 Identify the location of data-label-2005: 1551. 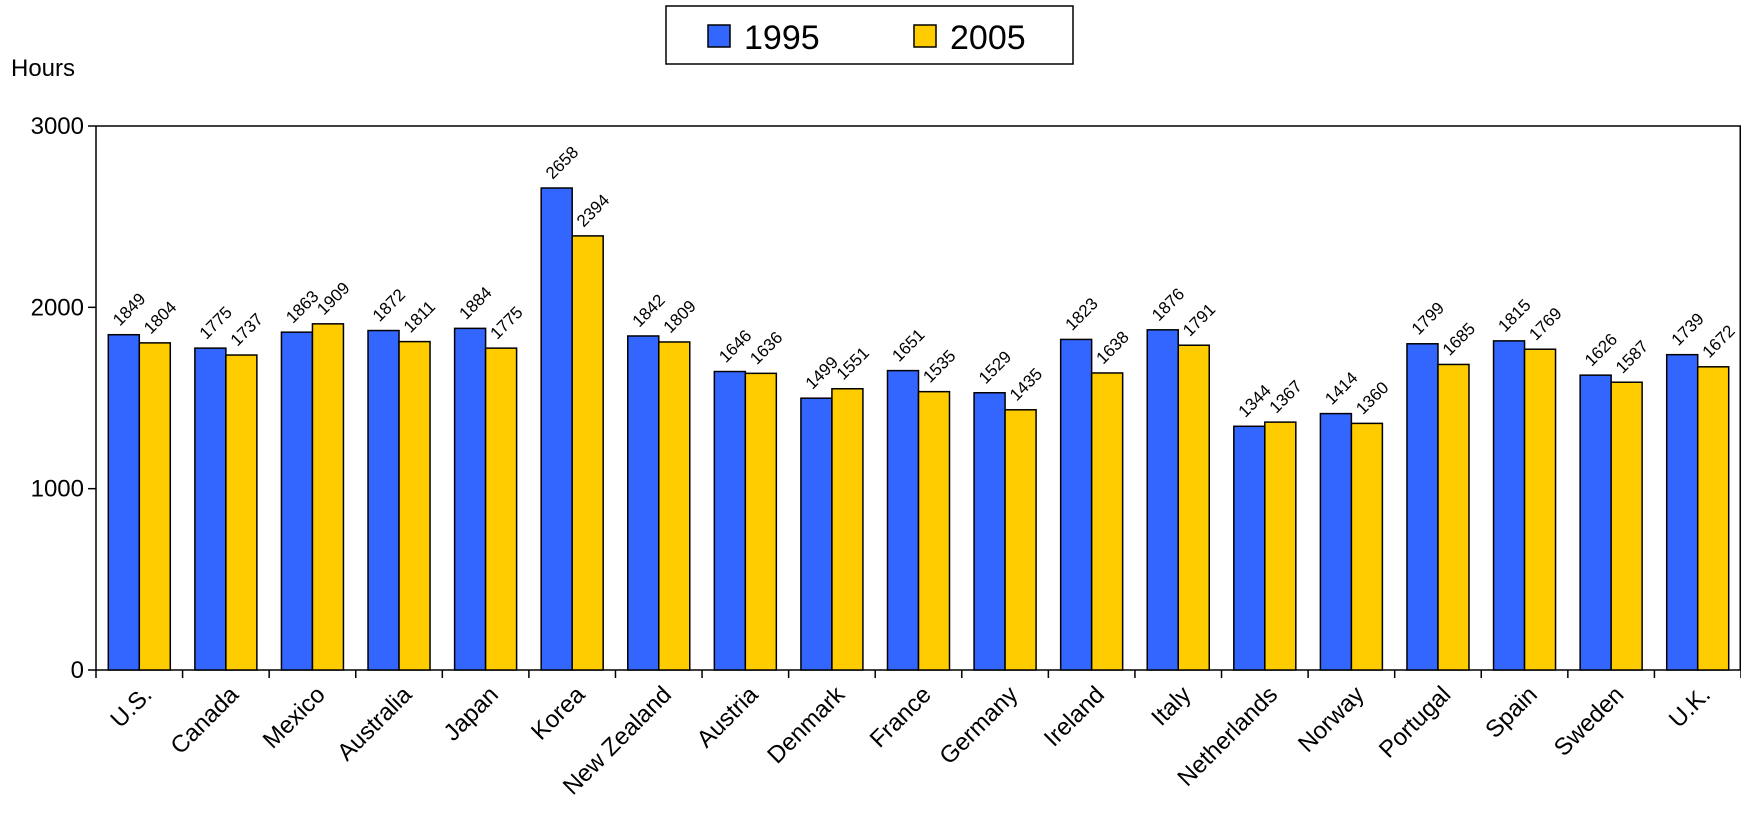
(853, 363).